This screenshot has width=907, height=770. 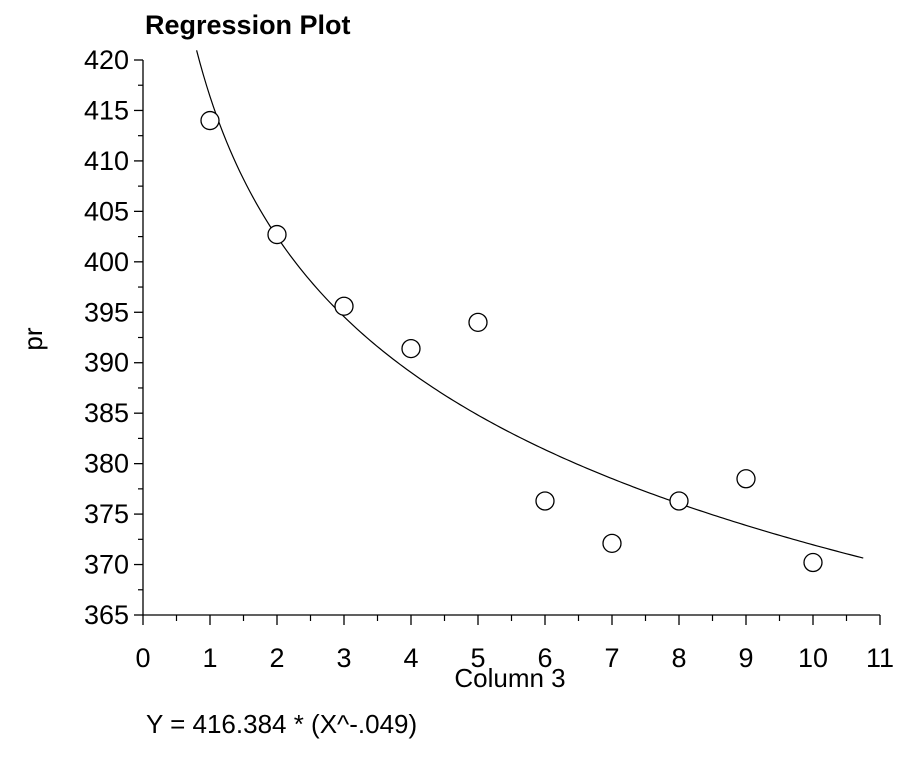 I want to click on x-tick-label: 8, so click(x=678, y=658).